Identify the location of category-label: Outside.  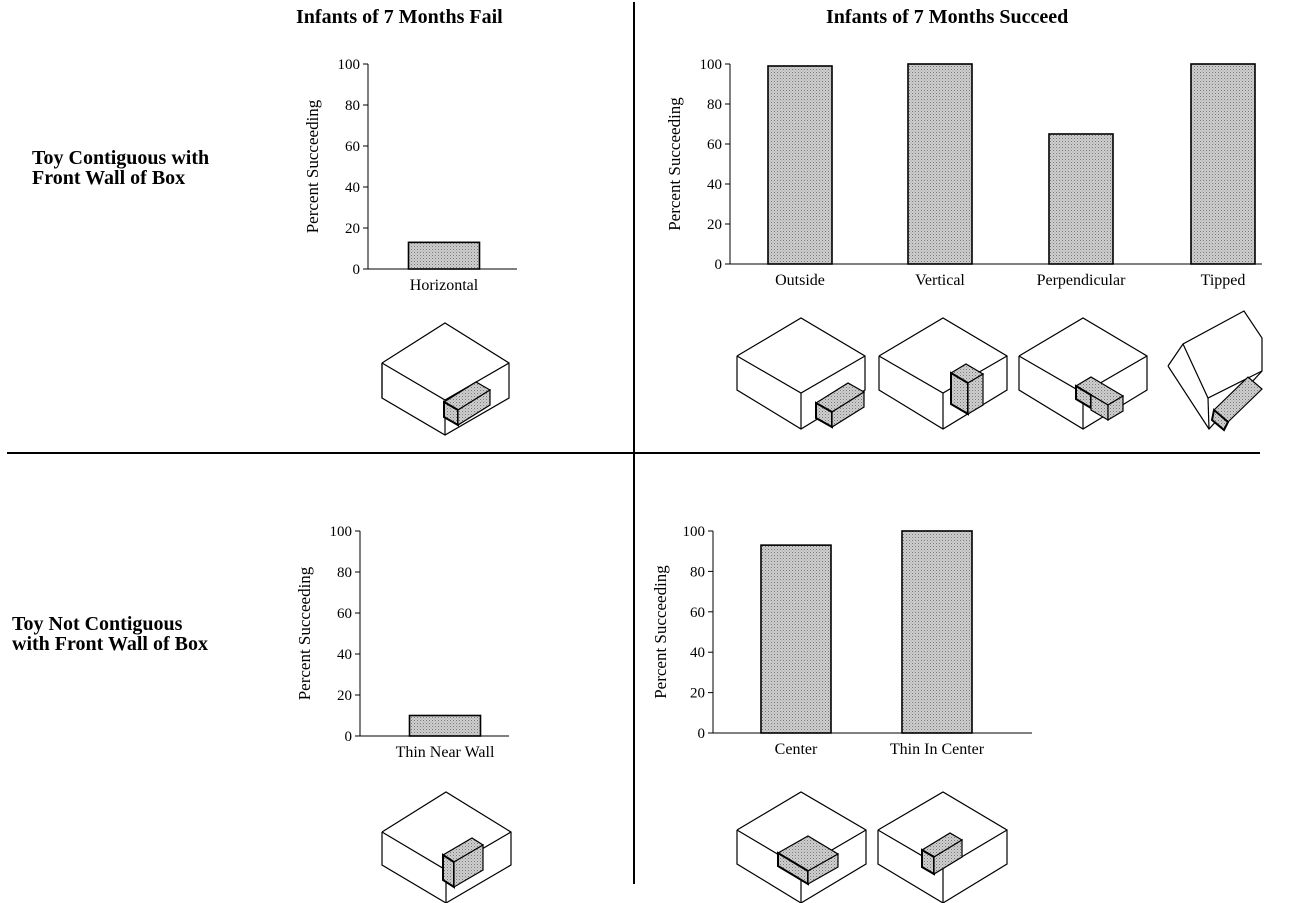
(800, 280).